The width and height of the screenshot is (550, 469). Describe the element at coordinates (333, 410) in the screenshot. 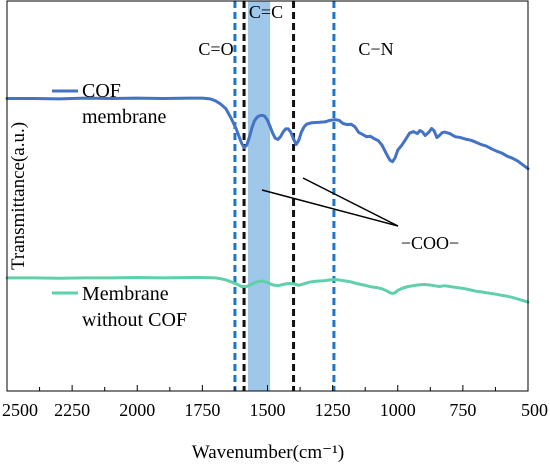

I see `x-tick-label-1250: 1250` at that location.